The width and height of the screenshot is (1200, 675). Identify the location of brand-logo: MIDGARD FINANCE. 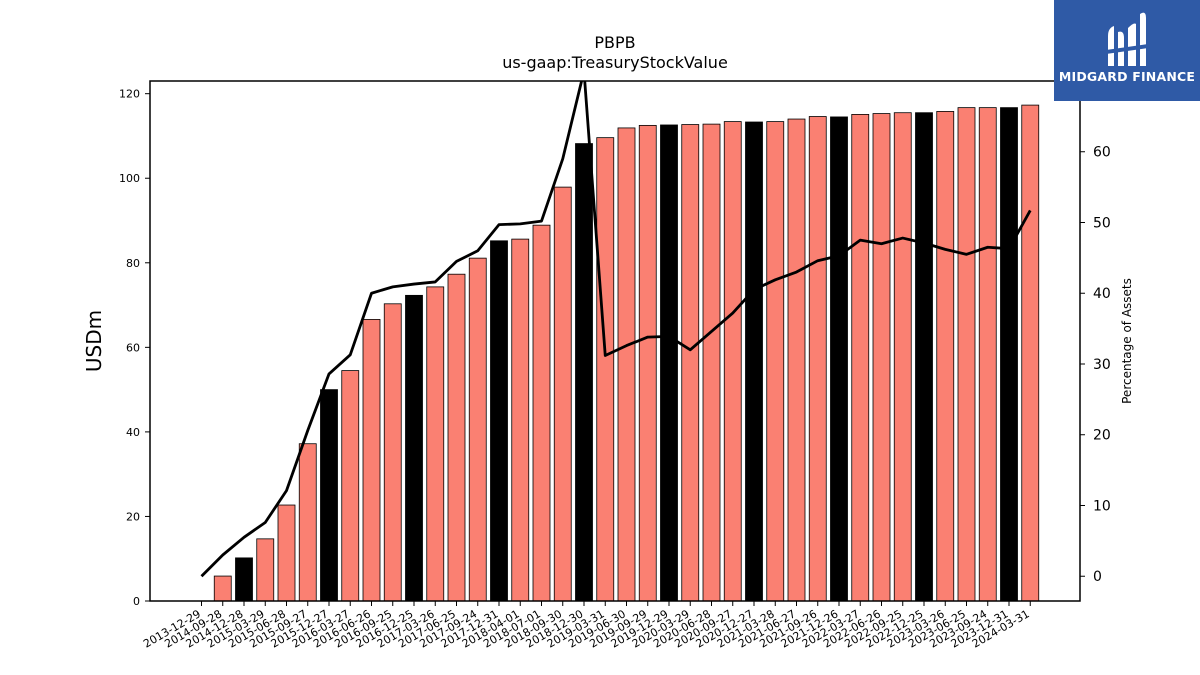
(1127, 50).